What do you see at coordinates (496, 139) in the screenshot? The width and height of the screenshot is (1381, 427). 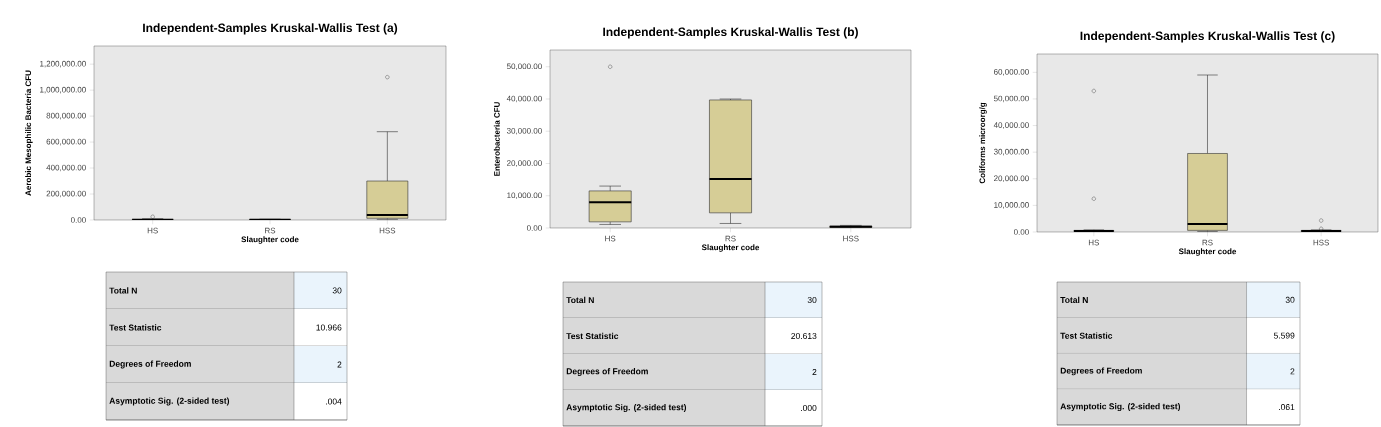 I see `y-axis-title: Enterobacteria CFU` at bounding box center [496, 139].